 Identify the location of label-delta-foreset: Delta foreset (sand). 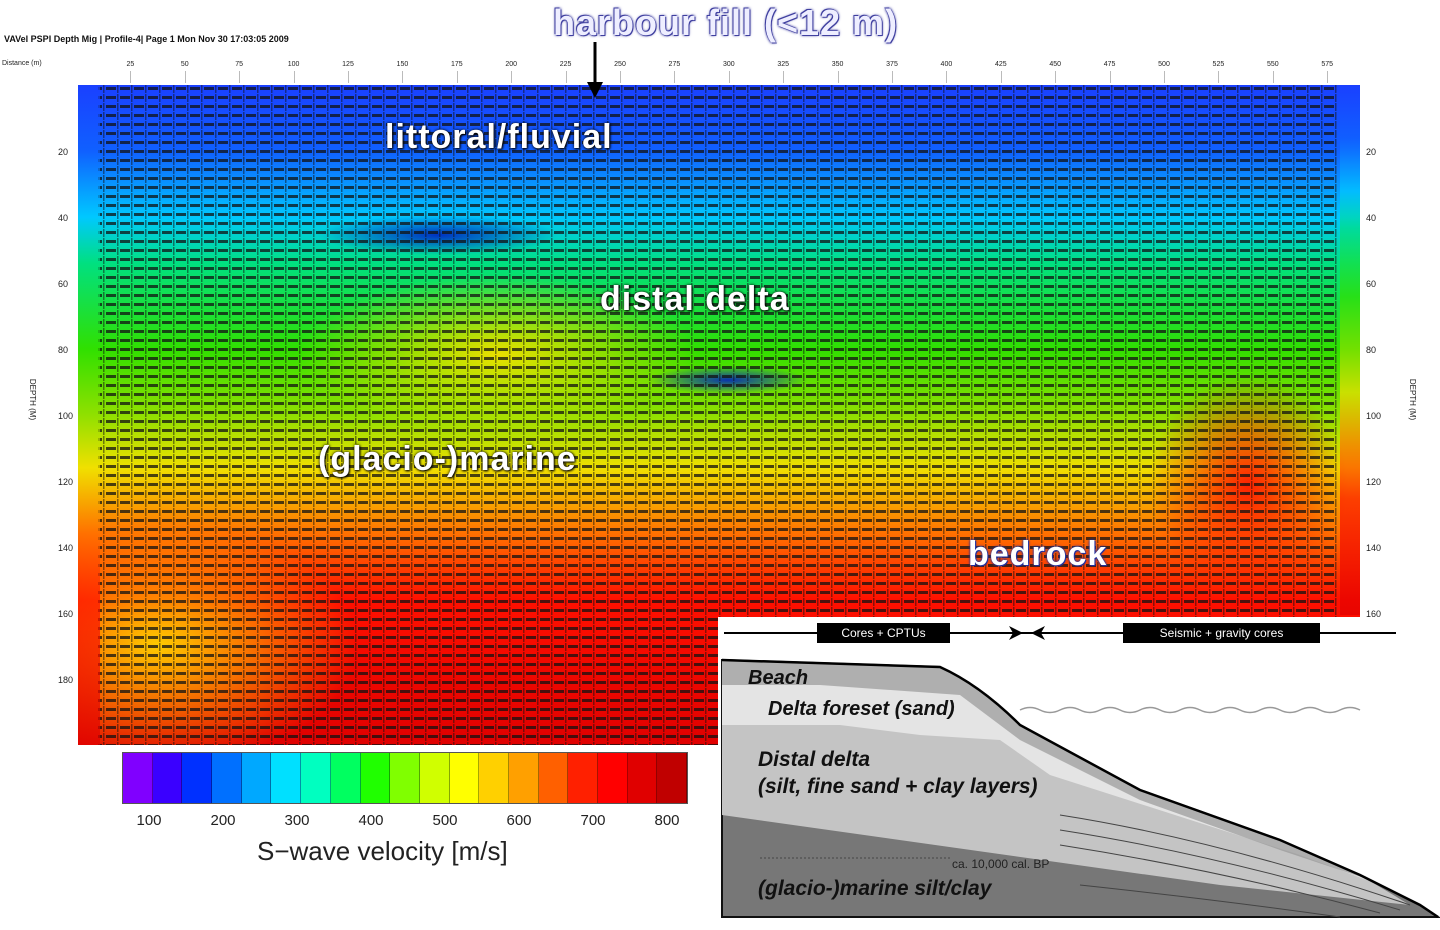
(861, 709).